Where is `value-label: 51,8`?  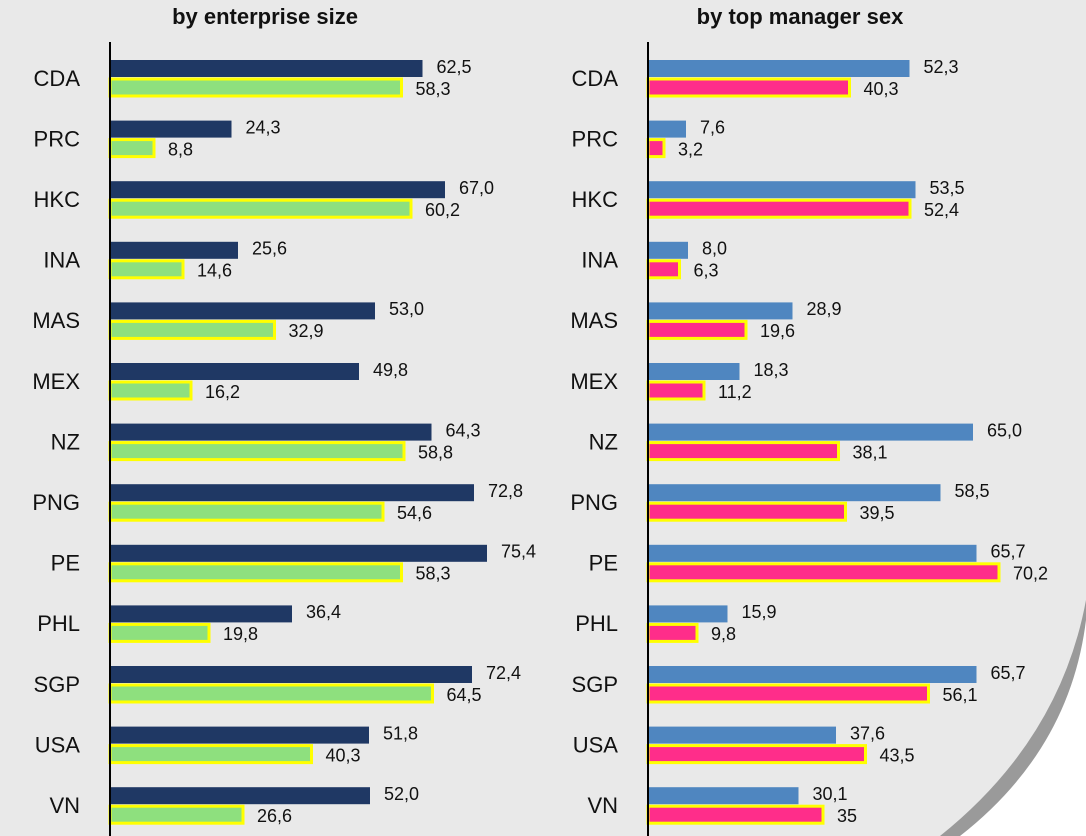
value-label: 51,8 is located at coordinates (400, 733).